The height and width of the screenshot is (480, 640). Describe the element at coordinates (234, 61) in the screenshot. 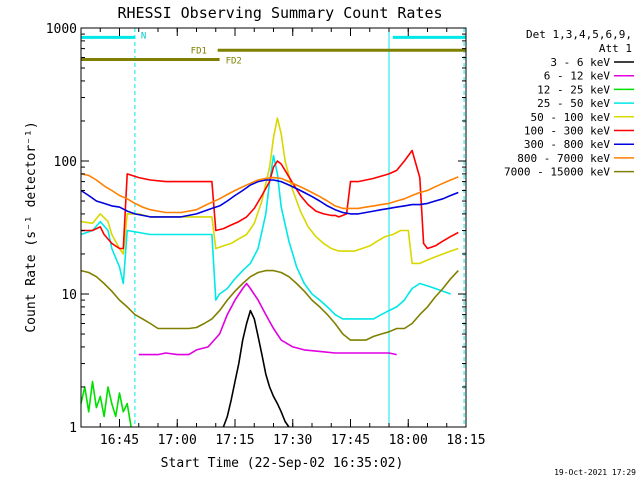

I see `fd-label-fd2: FD2` at that location.